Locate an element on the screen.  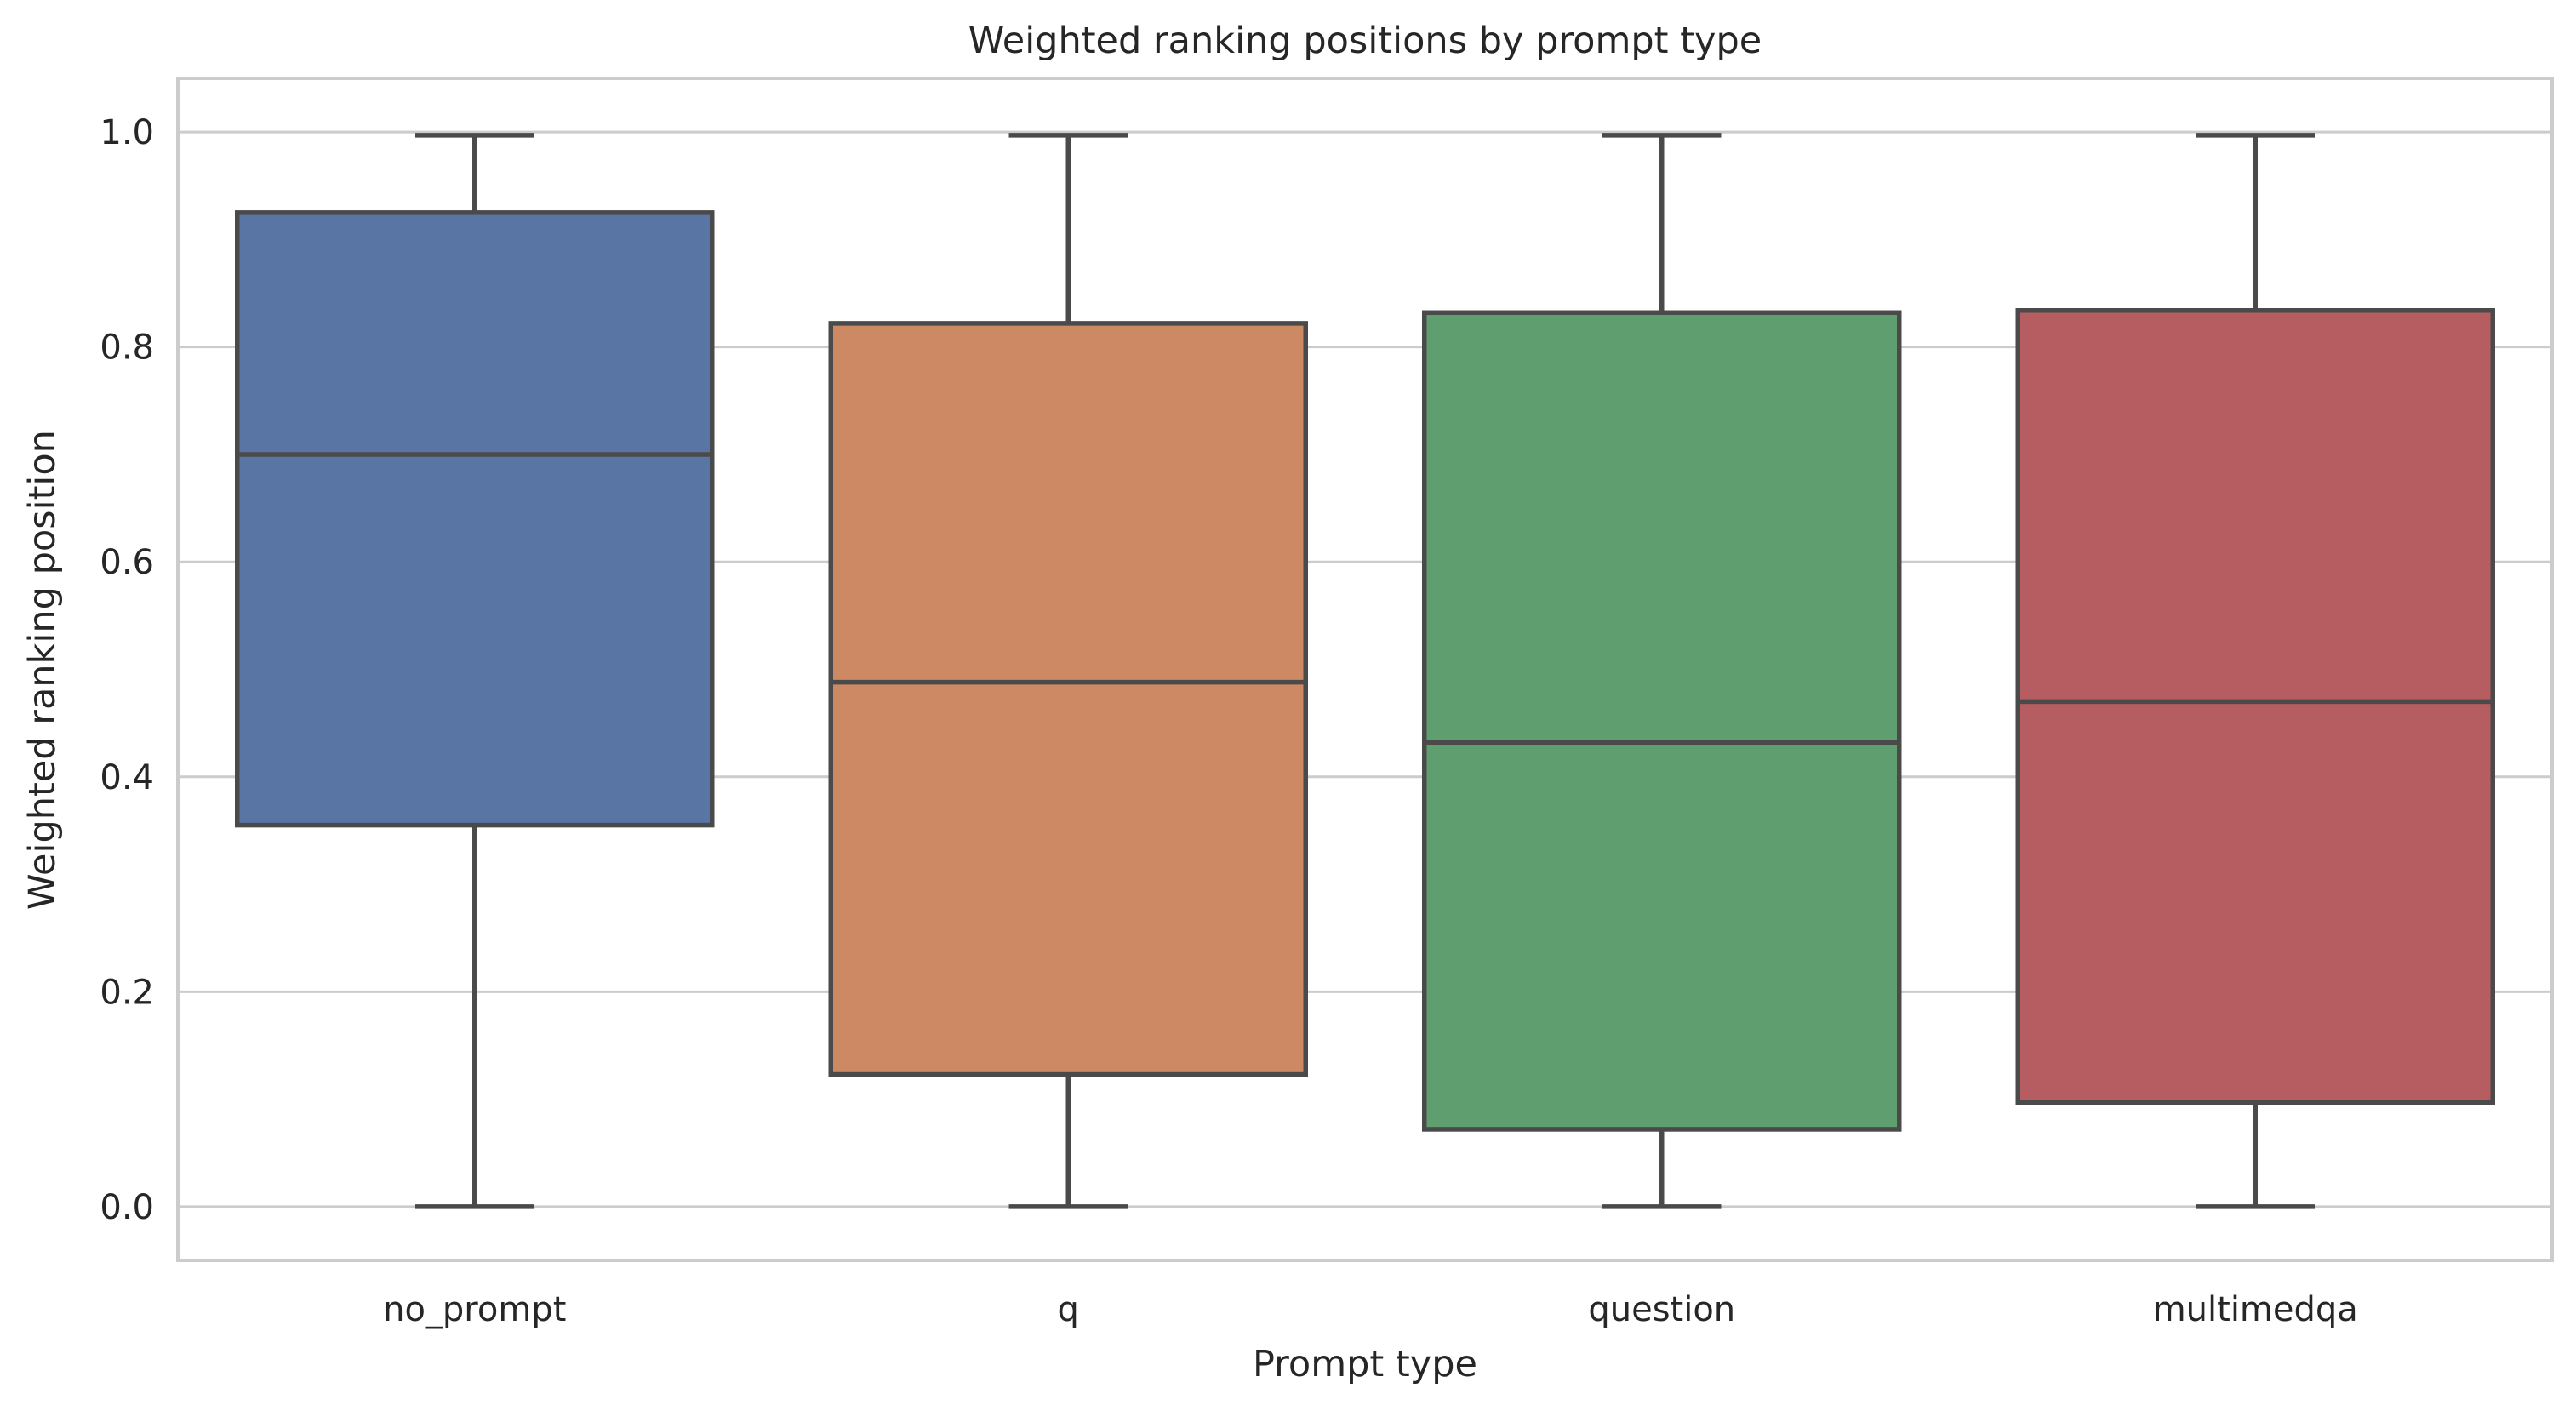
x-tick-label: no_prompt is located at coordinates (474, 1309).